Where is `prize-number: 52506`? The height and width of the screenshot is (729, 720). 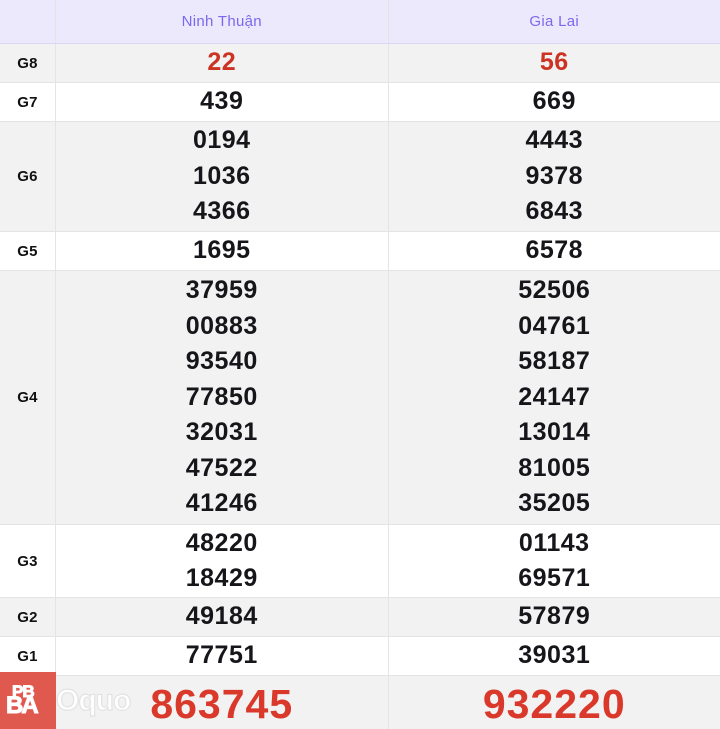
prize-number: 52506 is located at coordinates (554, 290).